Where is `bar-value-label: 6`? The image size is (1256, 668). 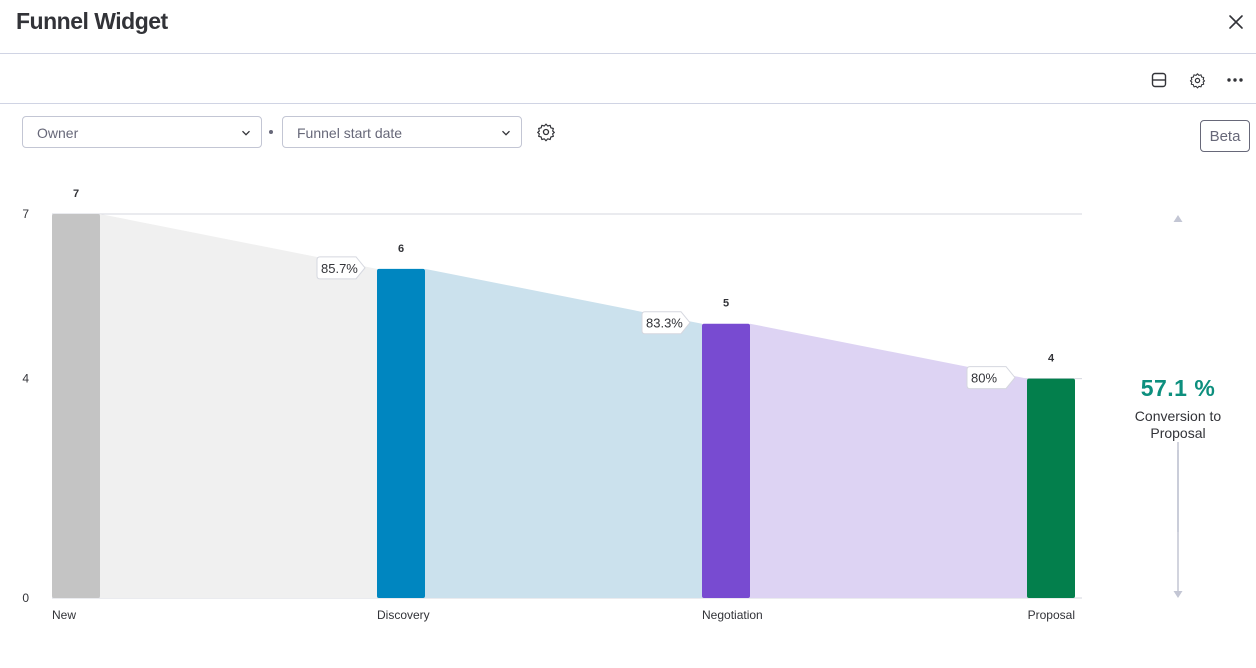 bar-value-label: 6 is located at coordinates (401, 249).